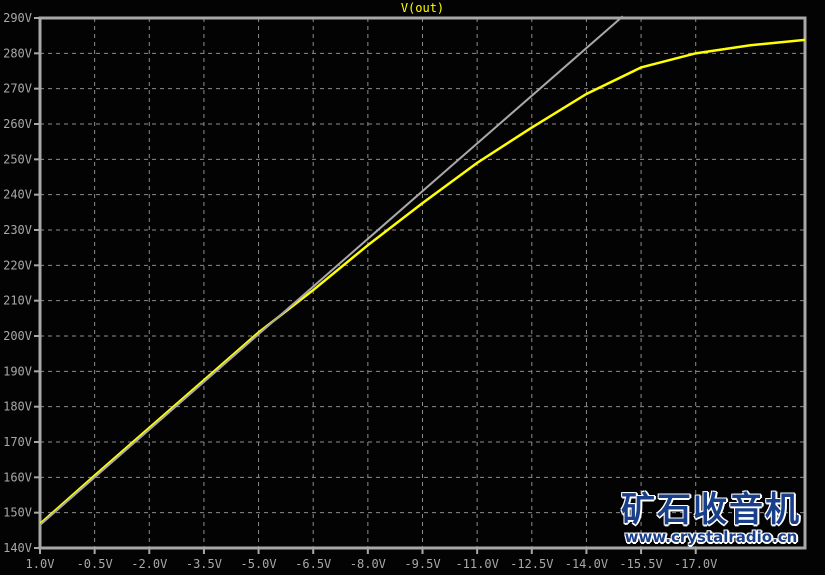 The image size is (825, 575). I want to click on x-tick-label: -3.5V, so click(204, 564).